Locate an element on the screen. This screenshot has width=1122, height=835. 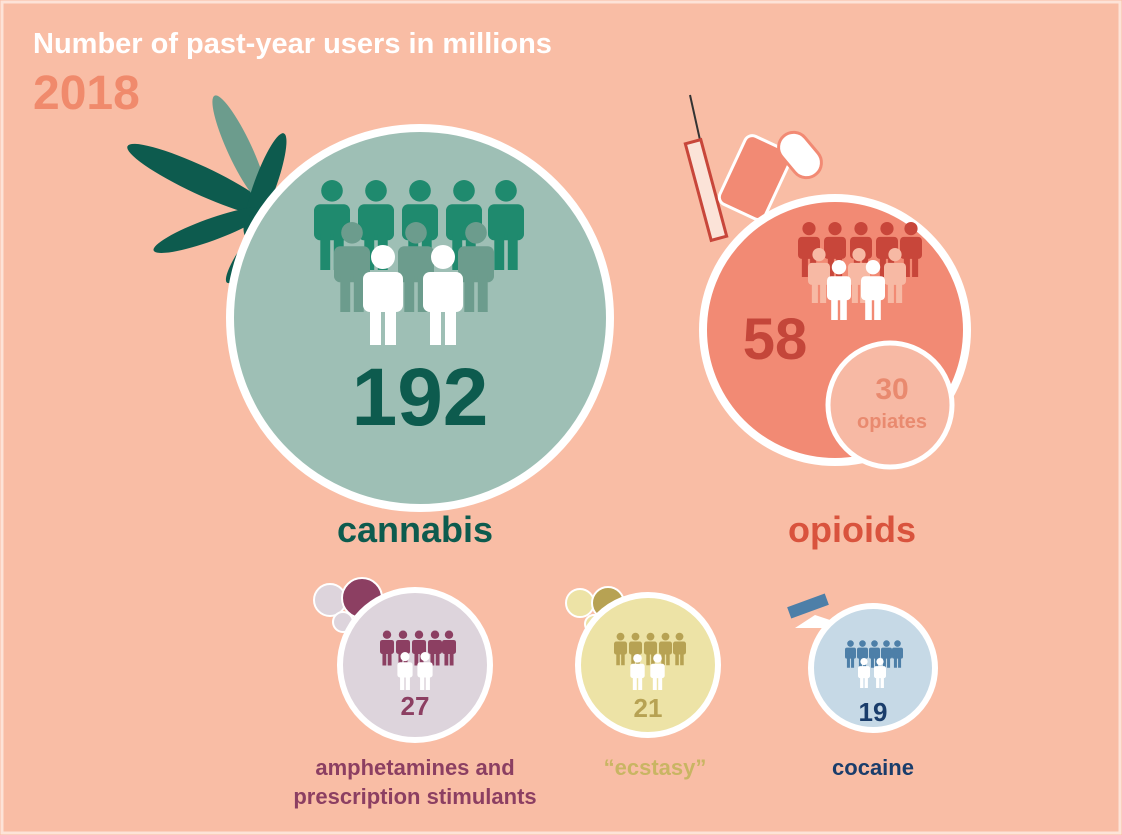
value: 27 is located at coordinates (415, 706).